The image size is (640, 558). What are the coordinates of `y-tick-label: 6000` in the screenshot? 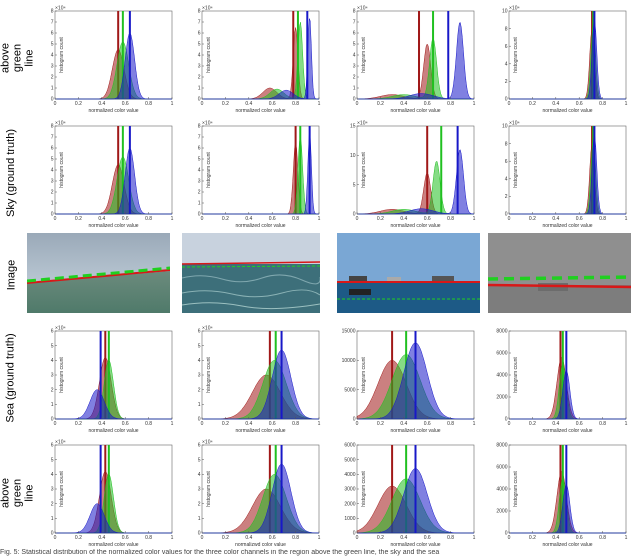 It's located at (501, 468).